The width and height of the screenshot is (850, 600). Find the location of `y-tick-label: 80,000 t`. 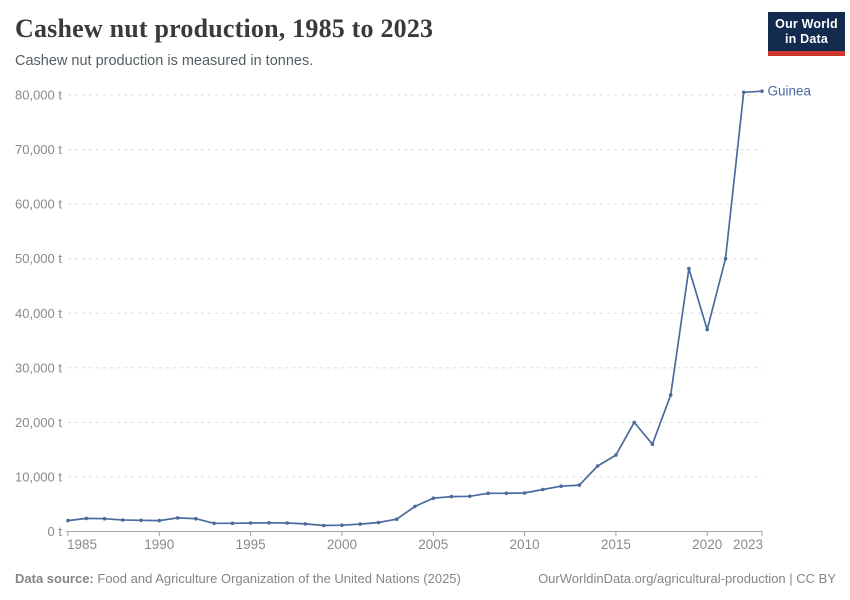

y-tick-label: 80,000 t is located at coordinates (38, 95).